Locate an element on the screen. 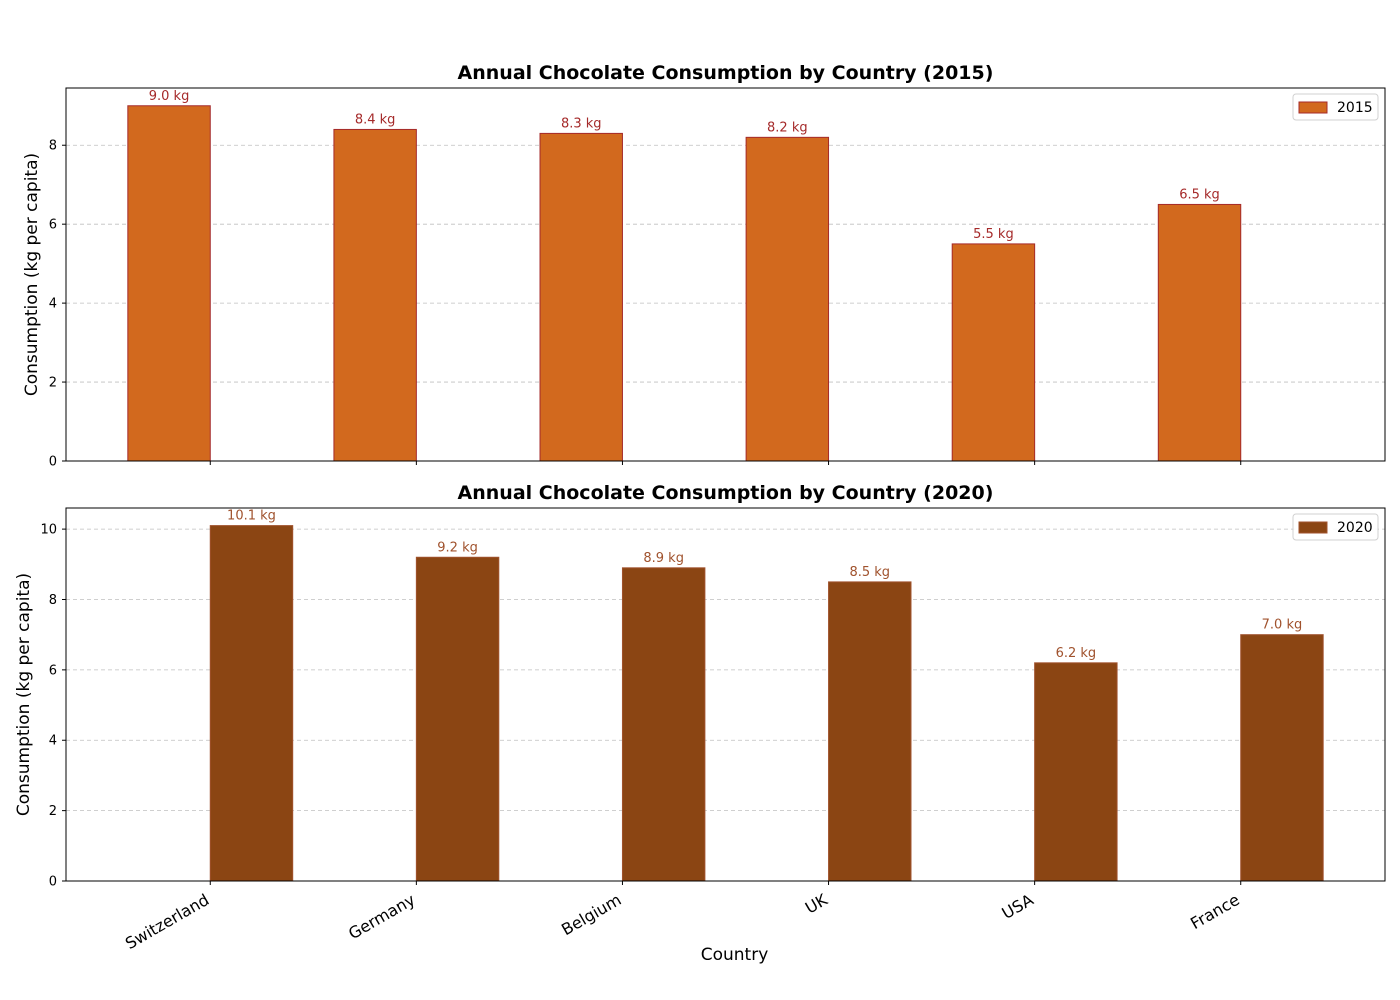 Image resolution: width=1400 pixels, height=1000 pixels. x-tick-label: Germany is located at coordinates (381, 916).